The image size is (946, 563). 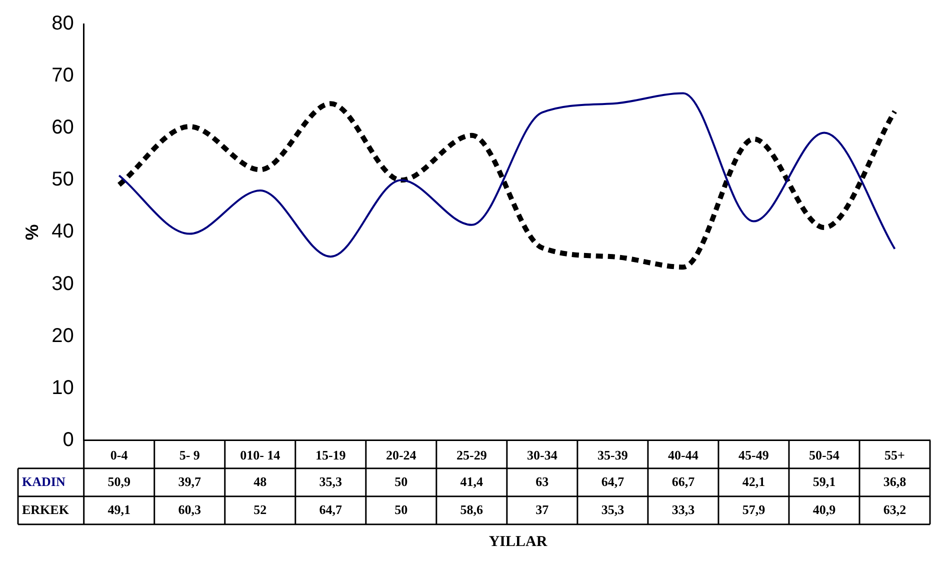 I want to click on y-tick-label: 50, so click(x=63, y=179).